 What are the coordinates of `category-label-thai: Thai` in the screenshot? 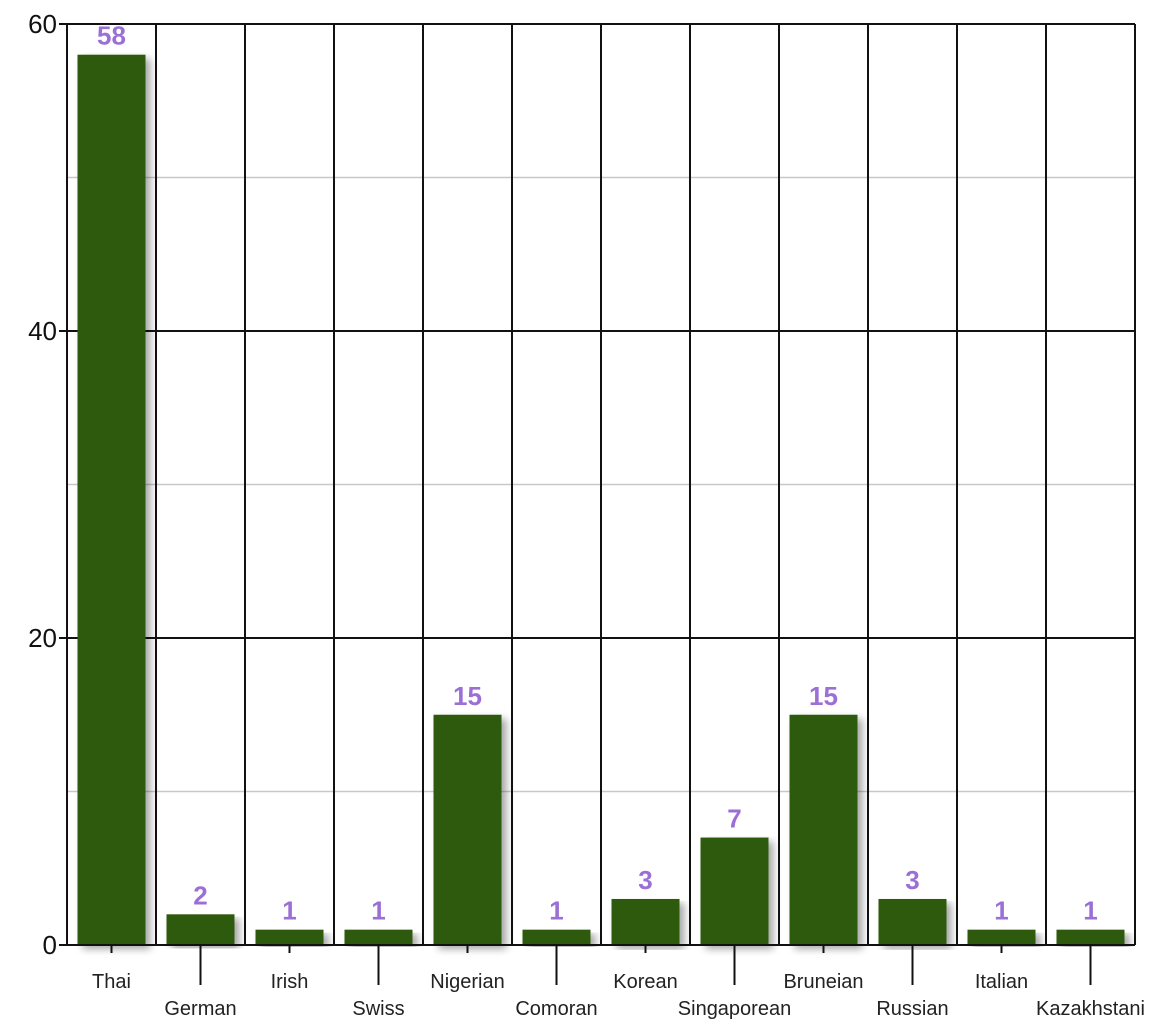 It's located at (111, 982).